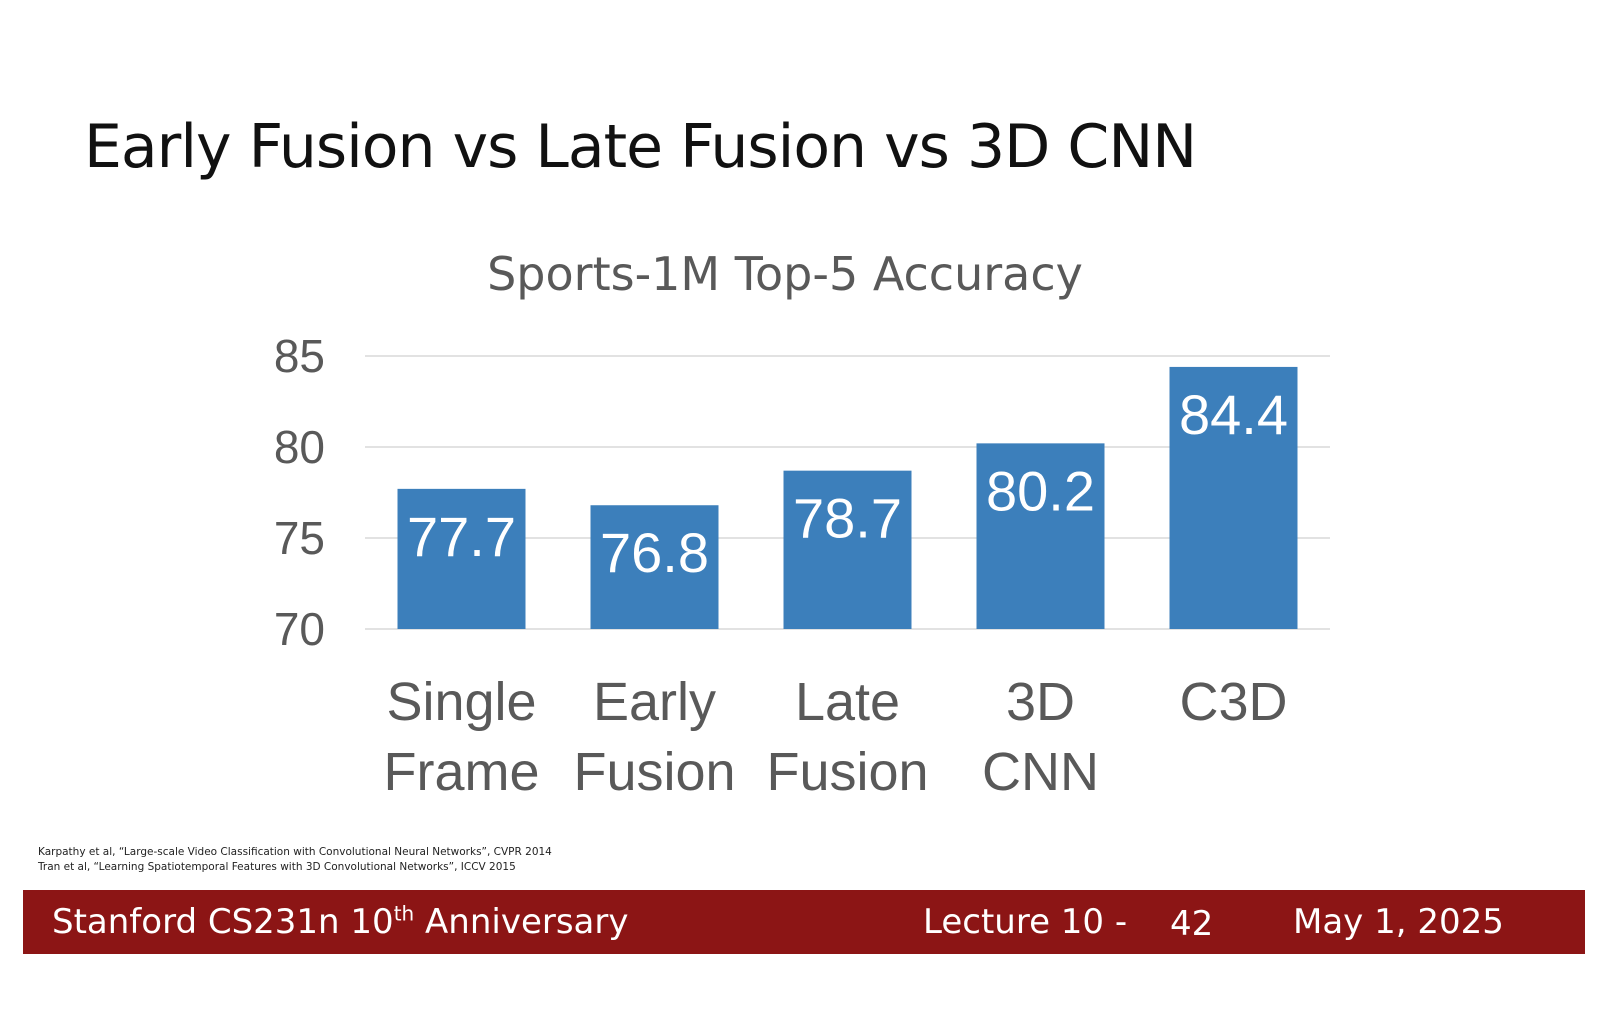 This screenshot has height=1035, width=1600. What do you see at coordinates (299, 538) in the screenshot?
I see `y-tick-label: 75` at bounding box center [299, 538].